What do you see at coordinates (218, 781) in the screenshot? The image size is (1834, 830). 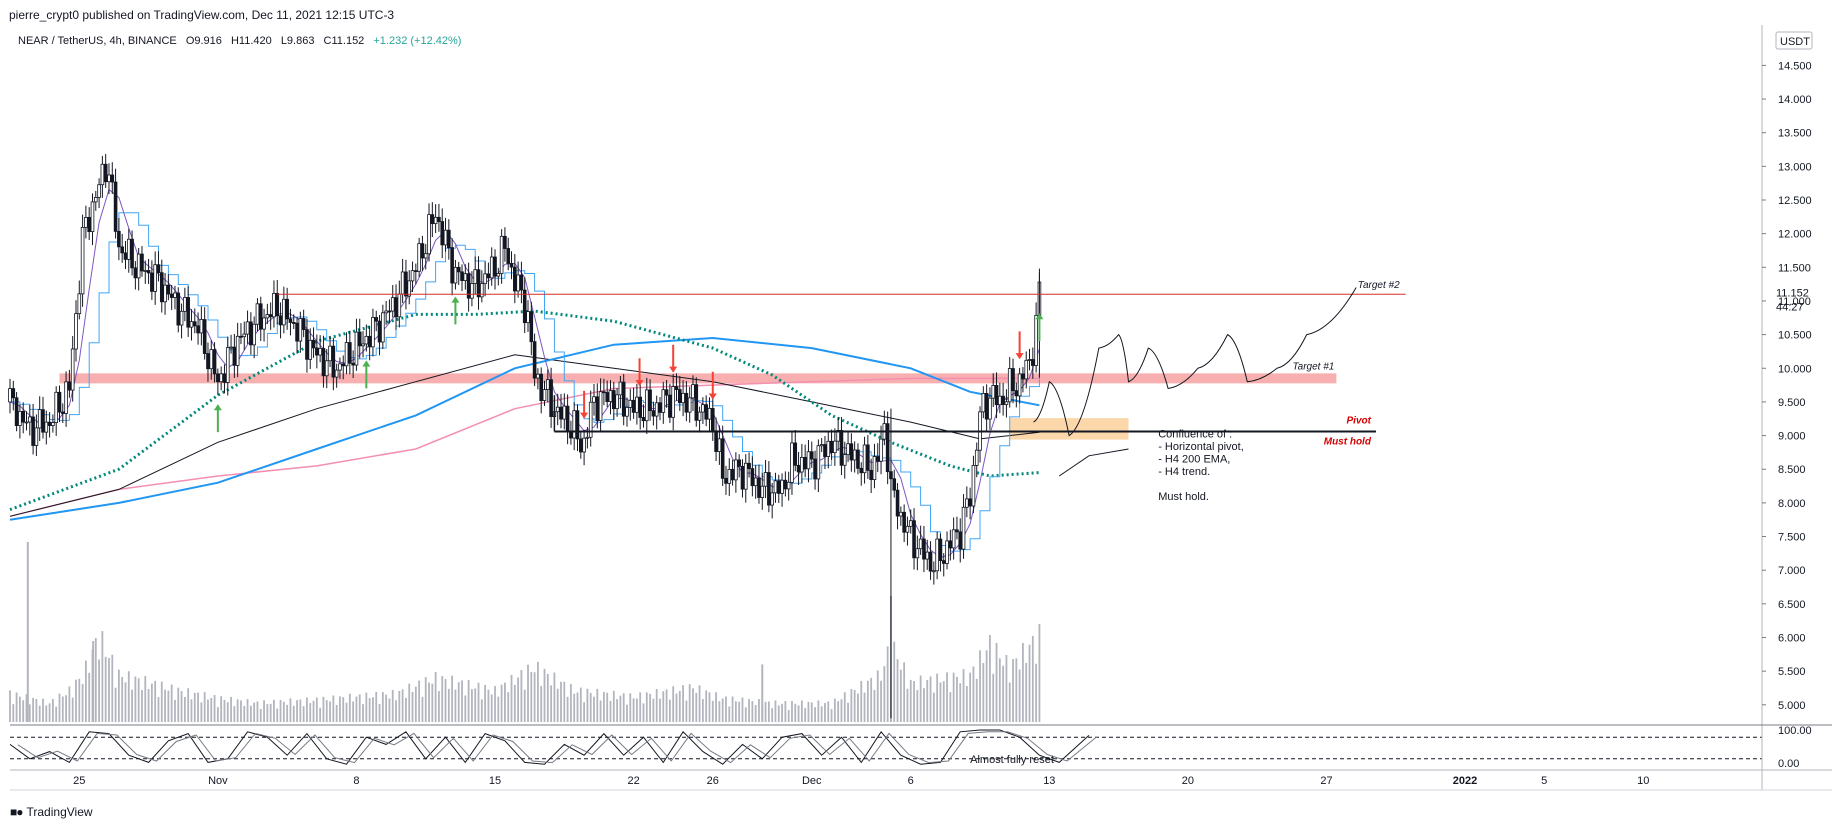 I see `time-tick-label: Nov` at bounding box center [218, 781].